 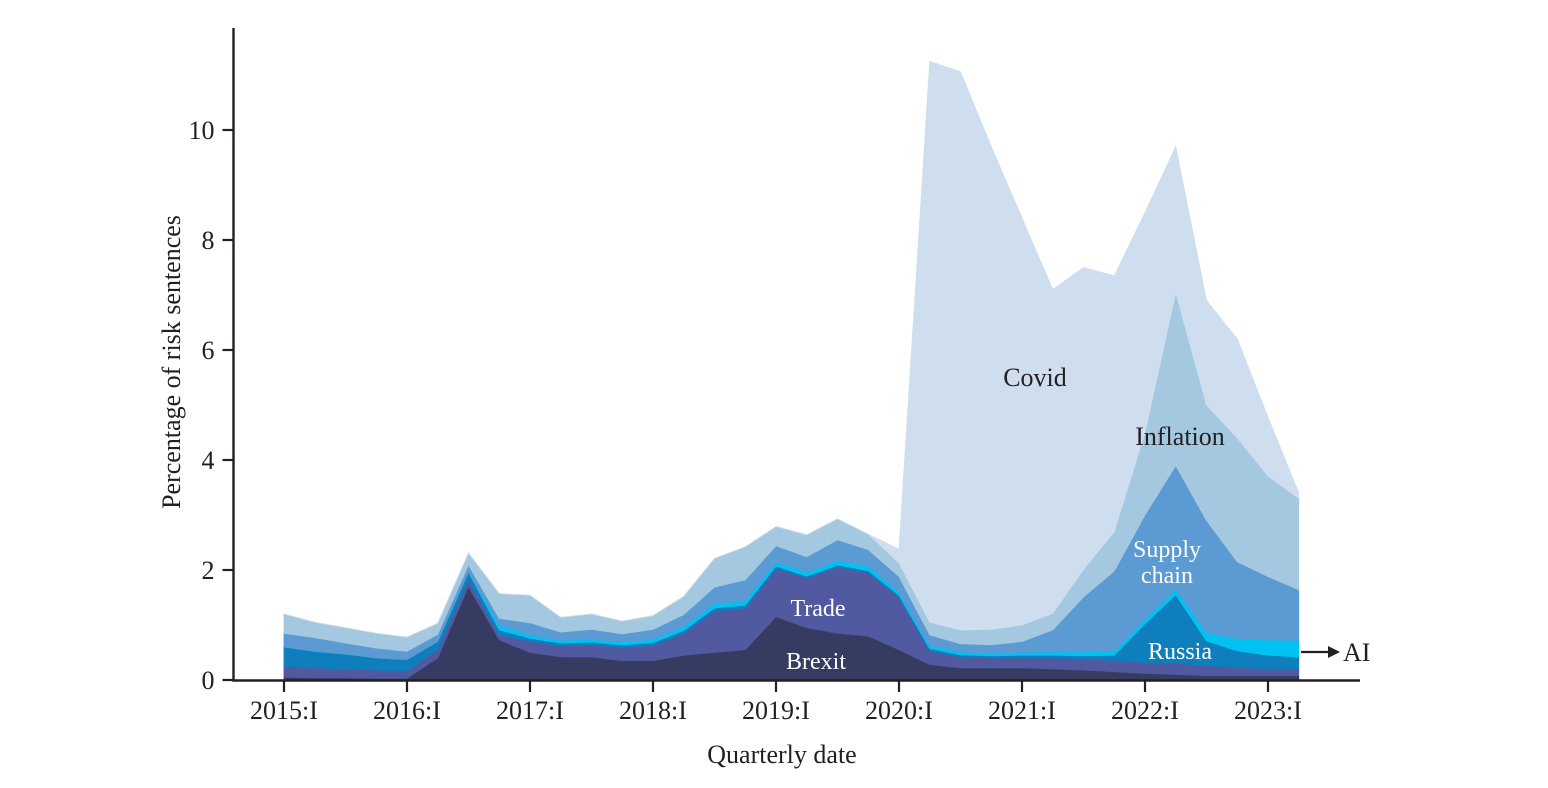 I want to click on label-ai: AI, so click(x=1356, y=652).